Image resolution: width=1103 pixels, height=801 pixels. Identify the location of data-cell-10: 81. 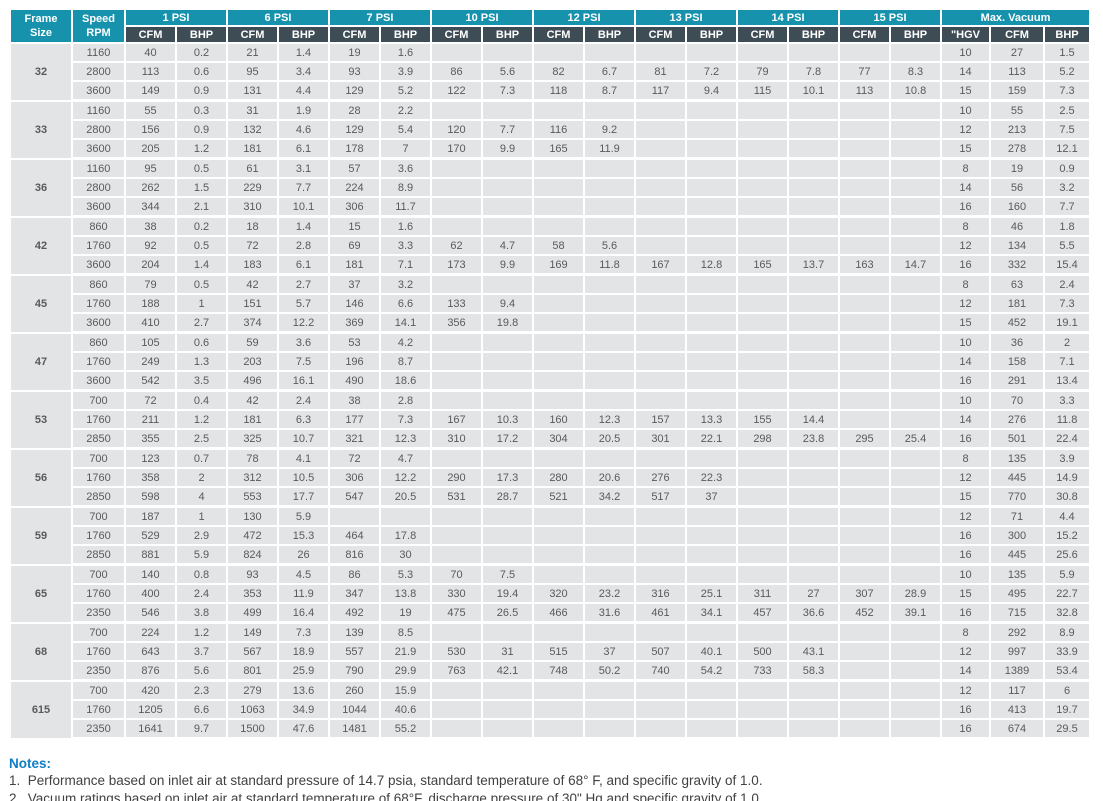
(660, 71).